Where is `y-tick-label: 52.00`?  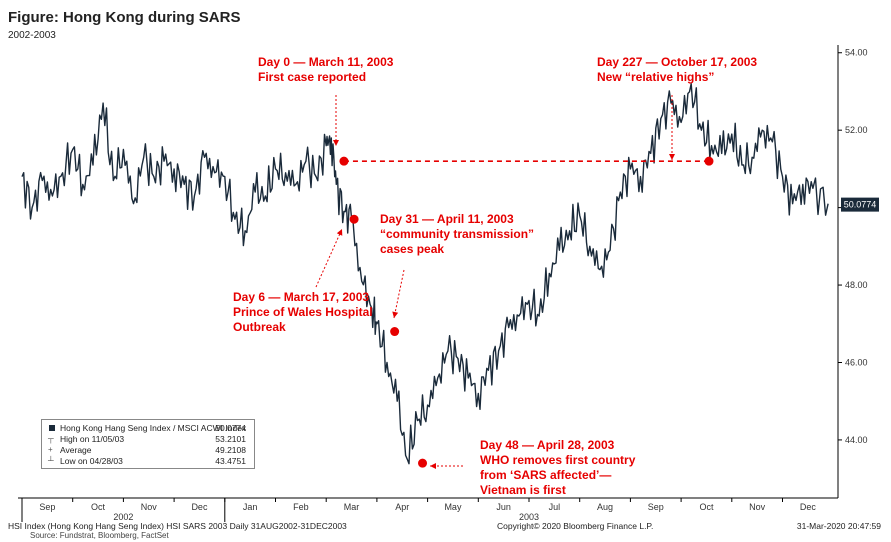 y-tick-label: 52.00 is located at coordinates (856, 130).